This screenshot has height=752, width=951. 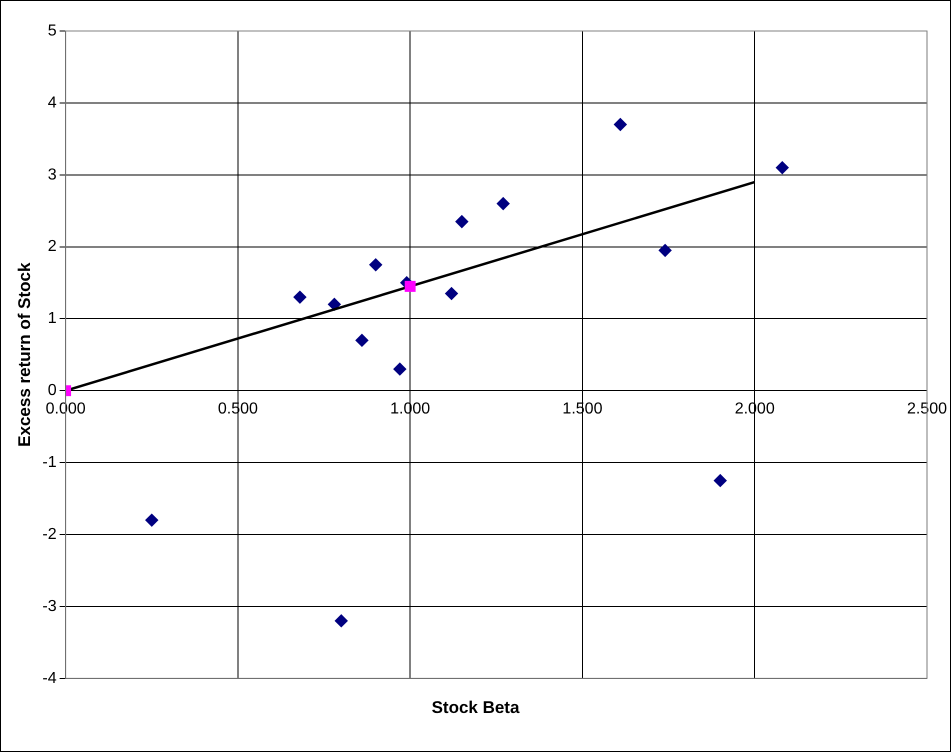 I want to click on y-tick-label: 2, so click(x=52, y=247).